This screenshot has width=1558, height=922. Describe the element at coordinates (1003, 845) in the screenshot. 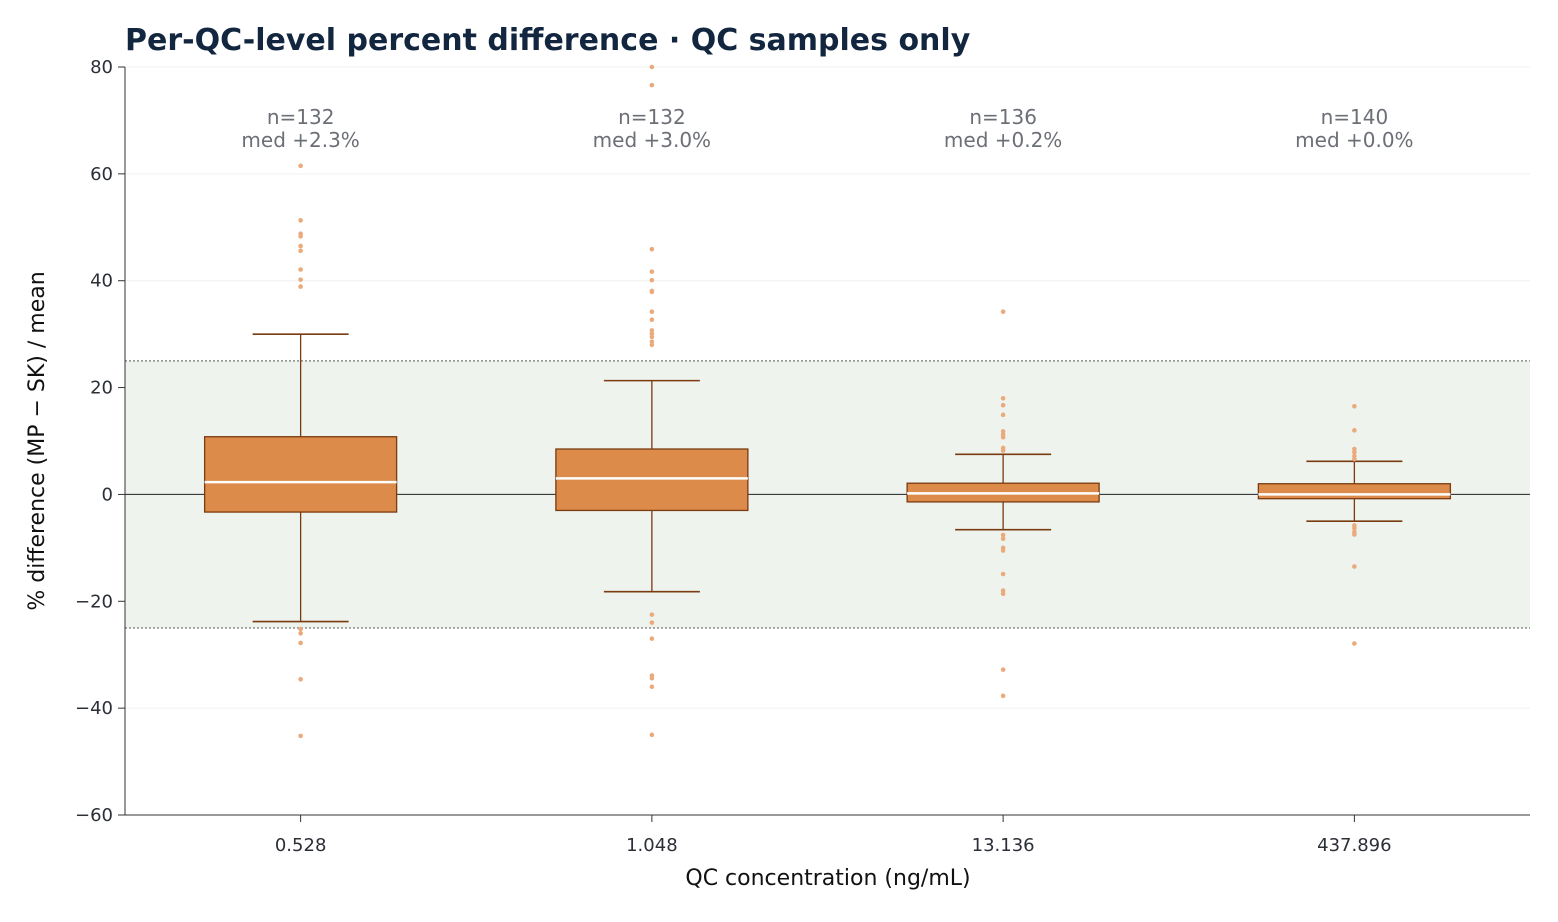

I see `x-tick-label: 13.136` at that location.